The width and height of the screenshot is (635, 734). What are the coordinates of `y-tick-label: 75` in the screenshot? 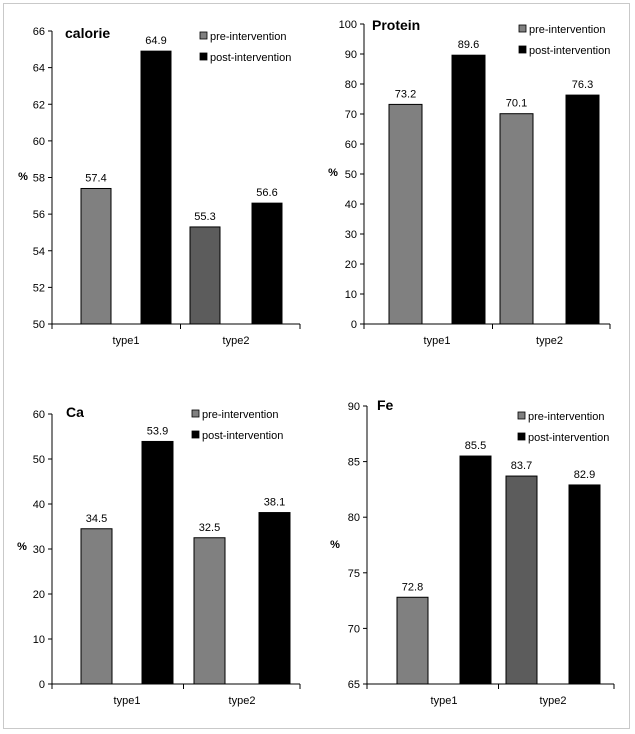 It's located at (354, 574).